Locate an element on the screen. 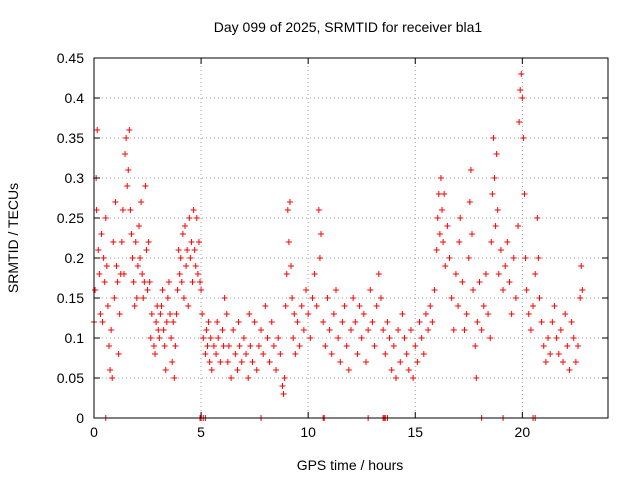 Image resolution: width=640 pixels, height=480 pixels. x-tick-label: 5 is located at coordinates (201, 432).